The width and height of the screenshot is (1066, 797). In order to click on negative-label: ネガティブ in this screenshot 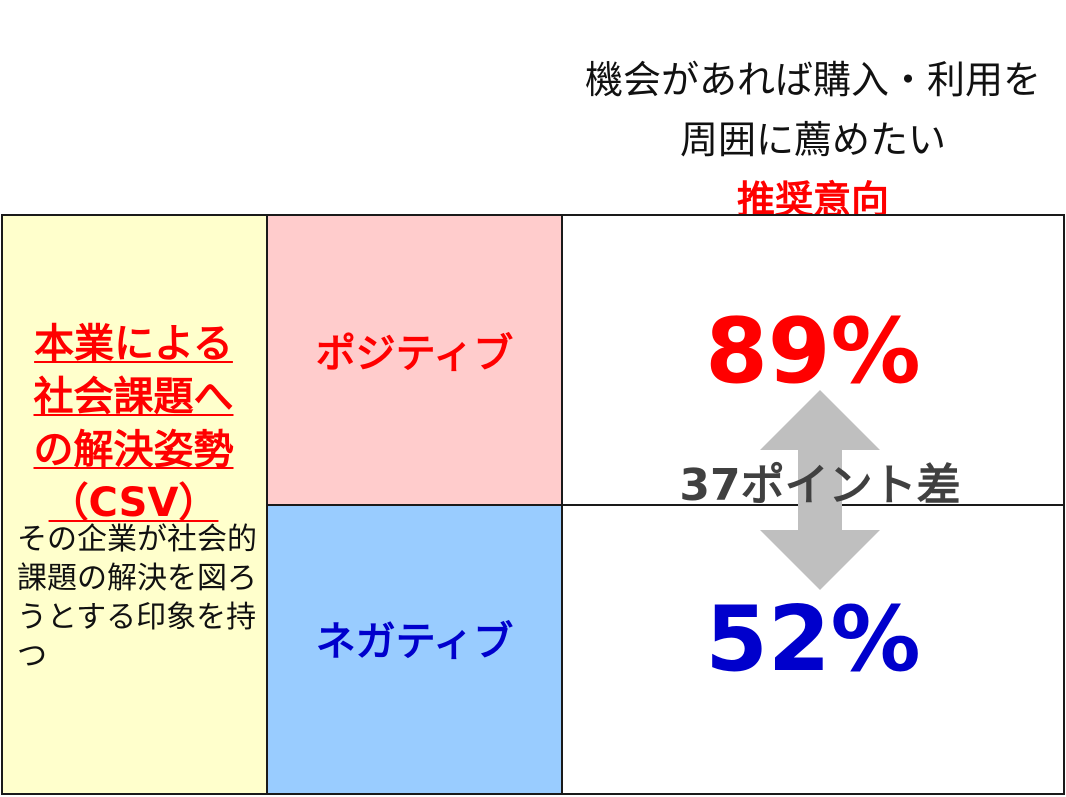, I will do `click(414, 642)`.